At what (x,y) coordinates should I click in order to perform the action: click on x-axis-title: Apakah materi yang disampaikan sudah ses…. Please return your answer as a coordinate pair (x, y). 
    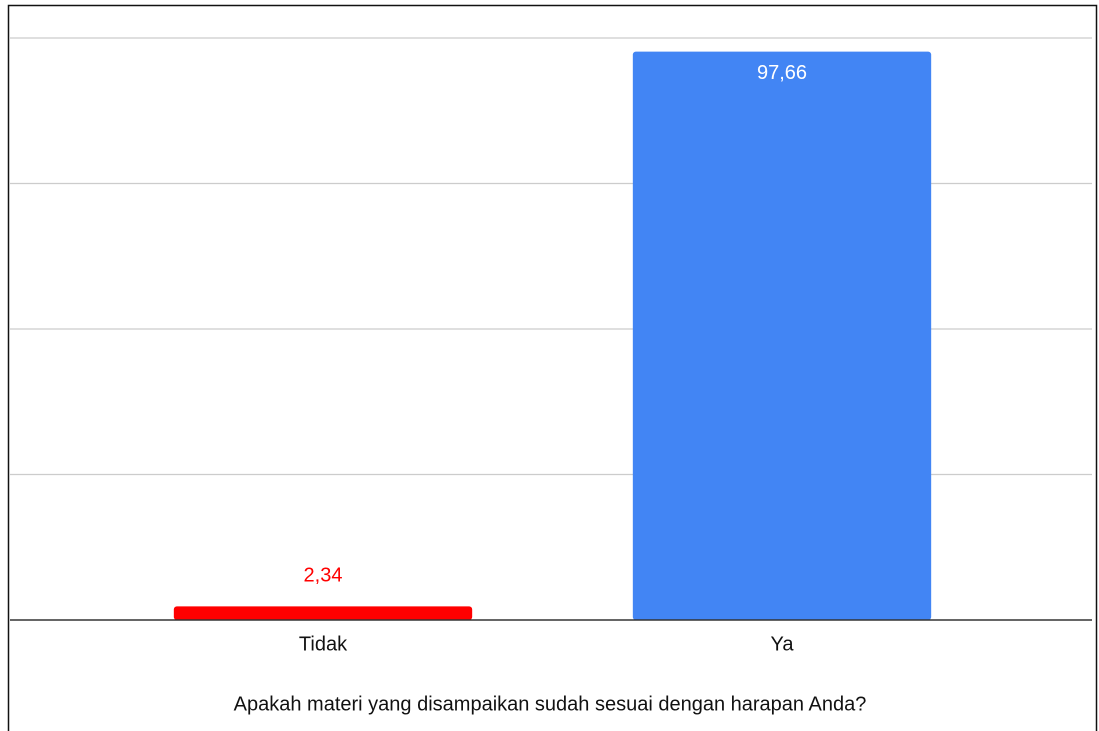
    Looking at the image, I should click on (550, 704).